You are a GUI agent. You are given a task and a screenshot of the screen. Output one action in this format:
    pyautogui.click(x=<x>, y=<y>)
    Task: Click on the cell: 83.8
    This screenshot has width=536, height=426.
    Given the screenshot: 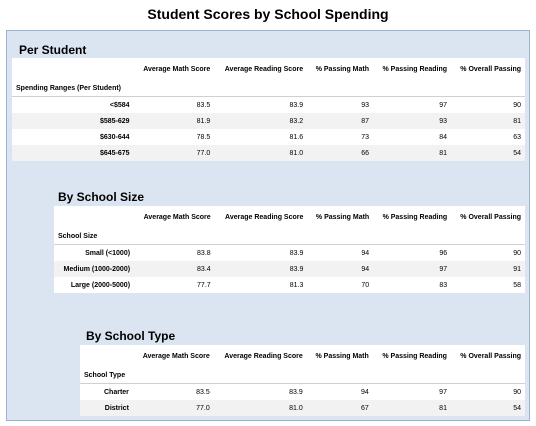 What is the action you would take?
    pyautogui.click(x=204, y=253)
    